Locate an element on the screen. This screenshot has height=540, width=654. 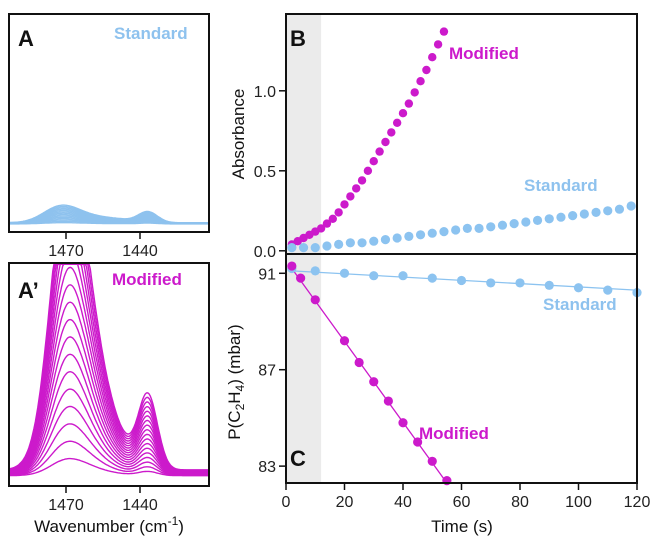
panel-c-xtick-label-2: 40 is located at coordinates (403, 502).